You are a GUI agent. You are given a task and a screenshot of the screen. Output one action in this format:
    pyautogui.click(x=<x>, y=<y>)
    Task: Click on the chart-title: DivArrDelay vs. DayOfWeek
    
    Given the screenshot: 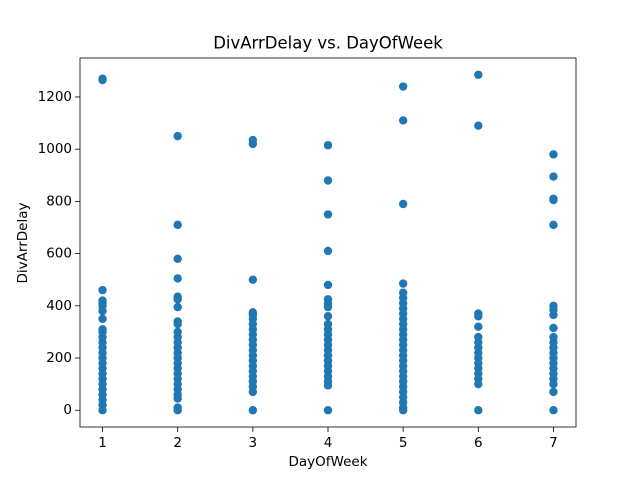 What is the action you would take?
    pyautogui.click(x=328, y=43)
    